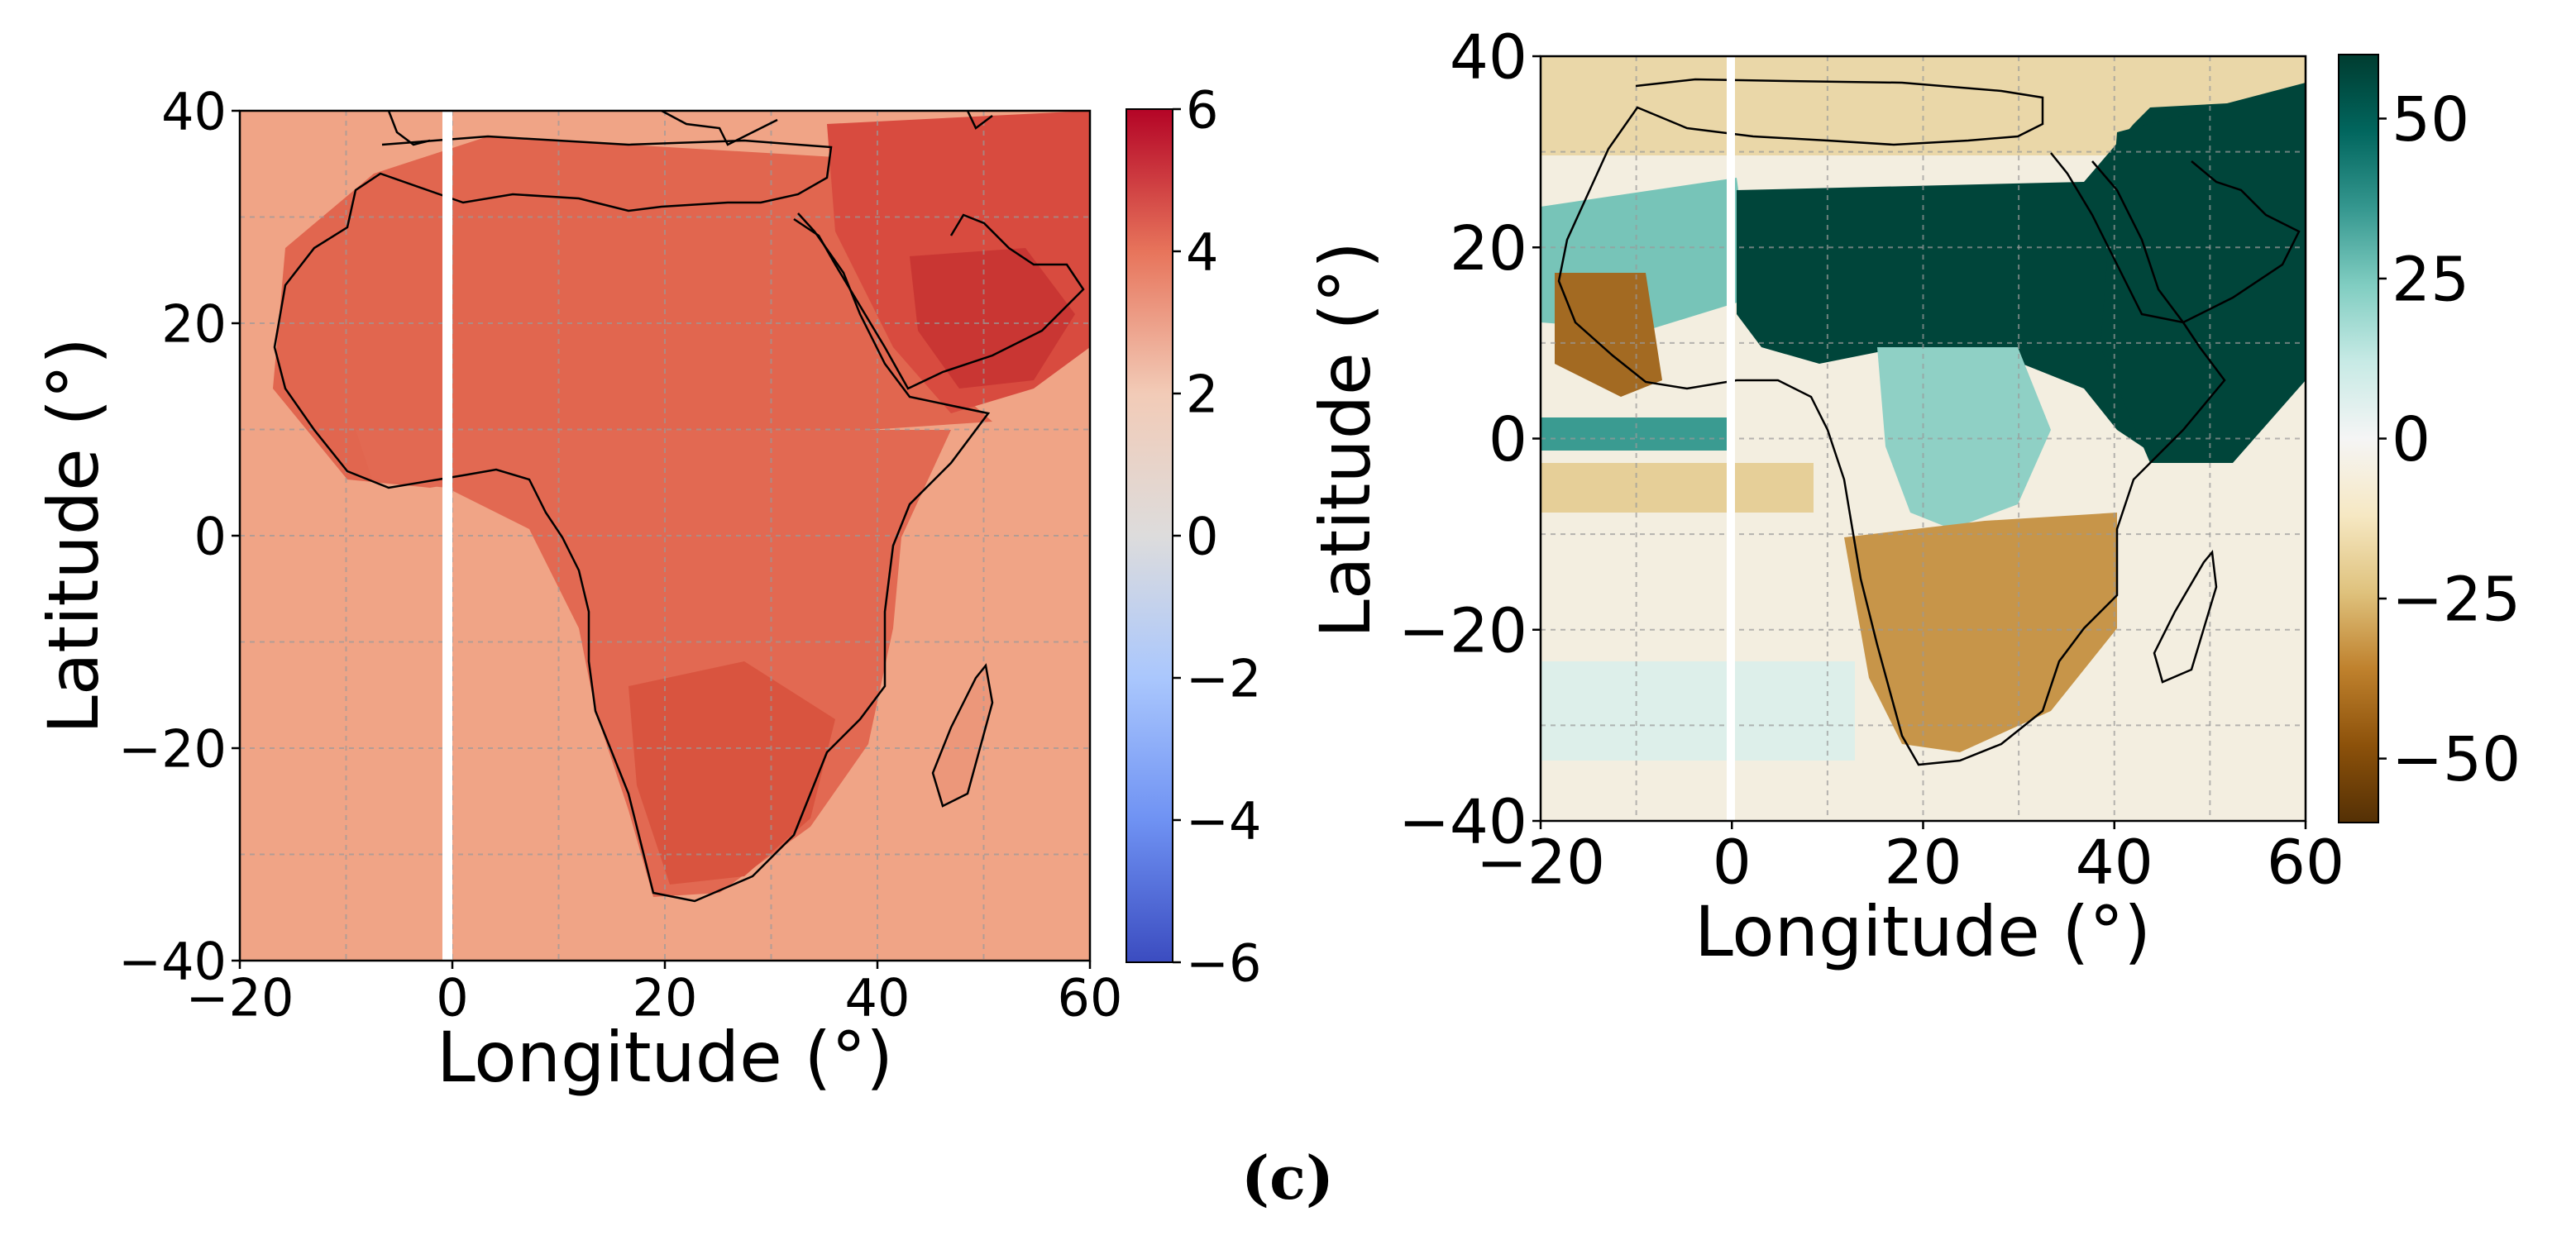 The height and width of the screenshot is (1245, 2576). What do you see at coordinates (2456, 600) in the screenshot?
I see `colorbar-tick-label: −25` at bounding box center [2456, 600].